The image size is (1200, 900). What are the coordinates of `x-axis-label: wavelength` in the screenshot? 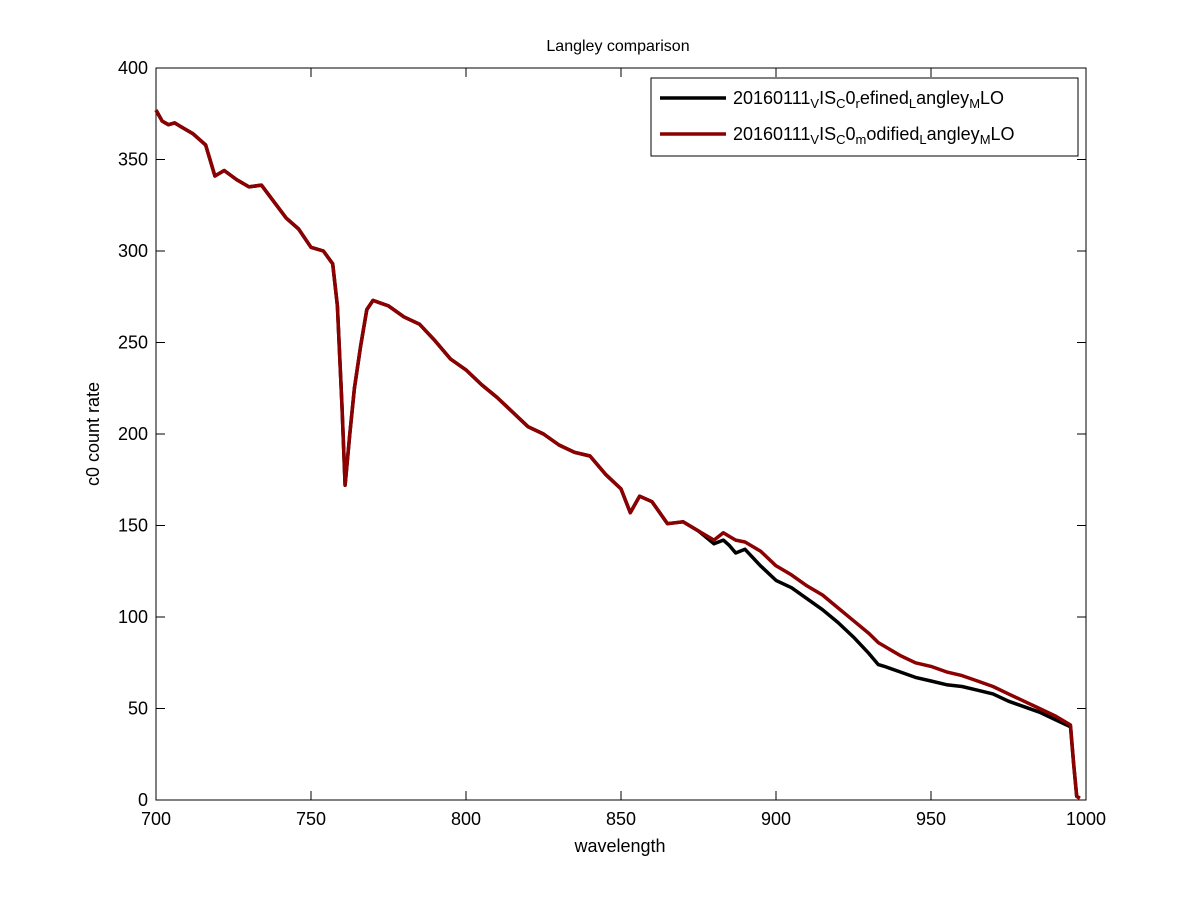 It's located at (619, 846).